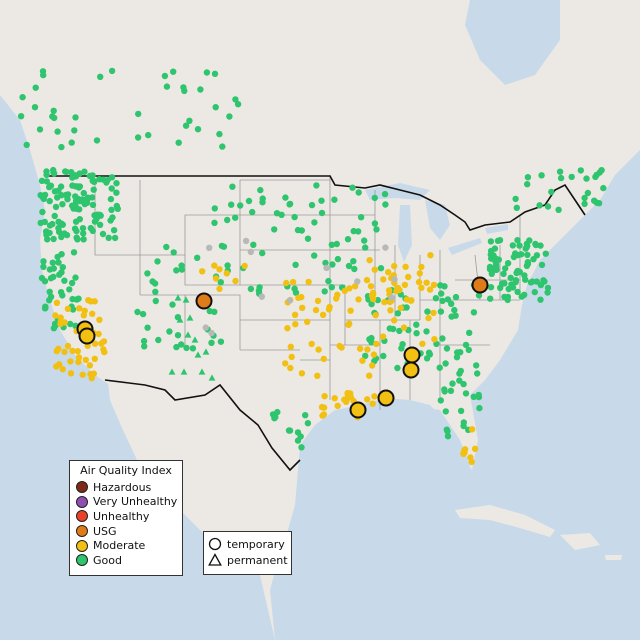 This screenshot has height=640, width=640. Describe the element at coordinates (126, 470) in the screenshot. I see `aqi-legend-title: Air Quality Index` at that location.